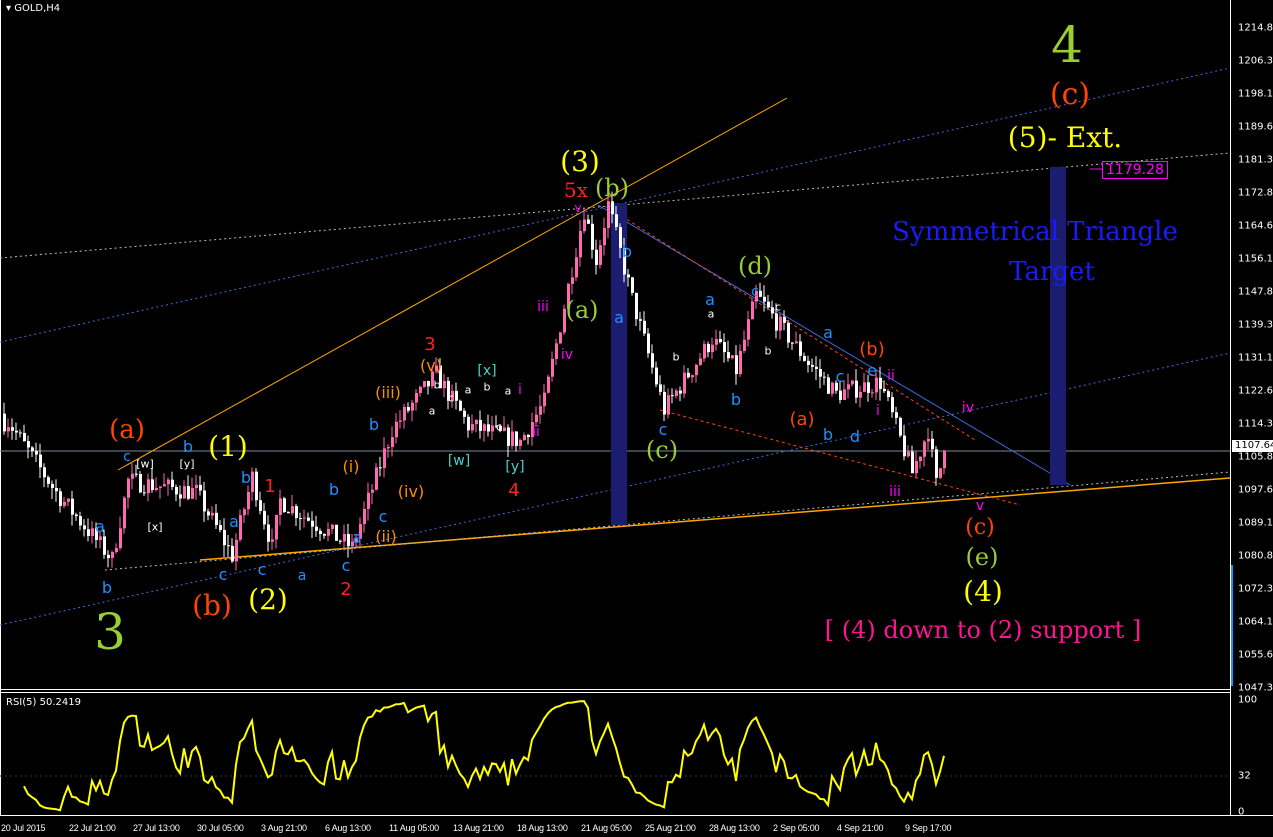 Image resolution: width=1273 pixels, height=837 pixels. I want to click on wave-label: Target, so click(1052, 272).